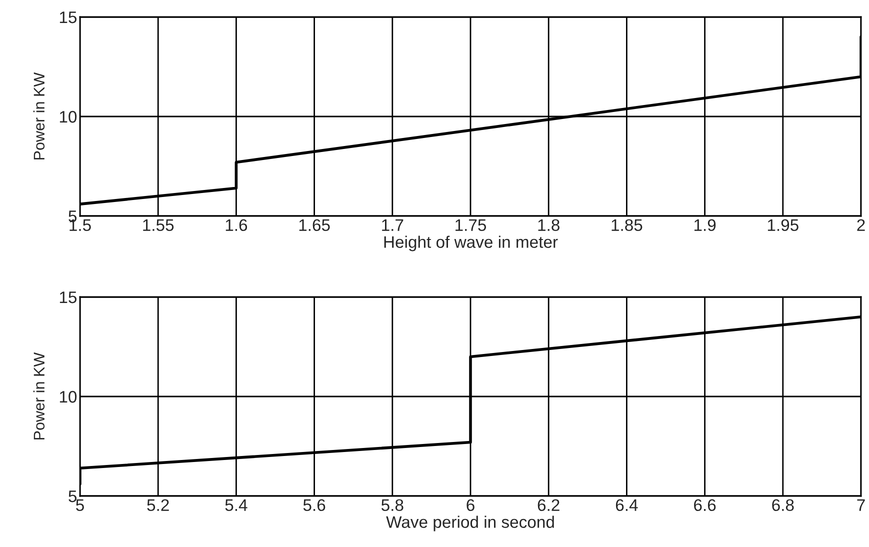 Image resolution: width=869 pixels, height=547 pixels. I want to click on x-tick-label: 1.8, so click(549, 225).